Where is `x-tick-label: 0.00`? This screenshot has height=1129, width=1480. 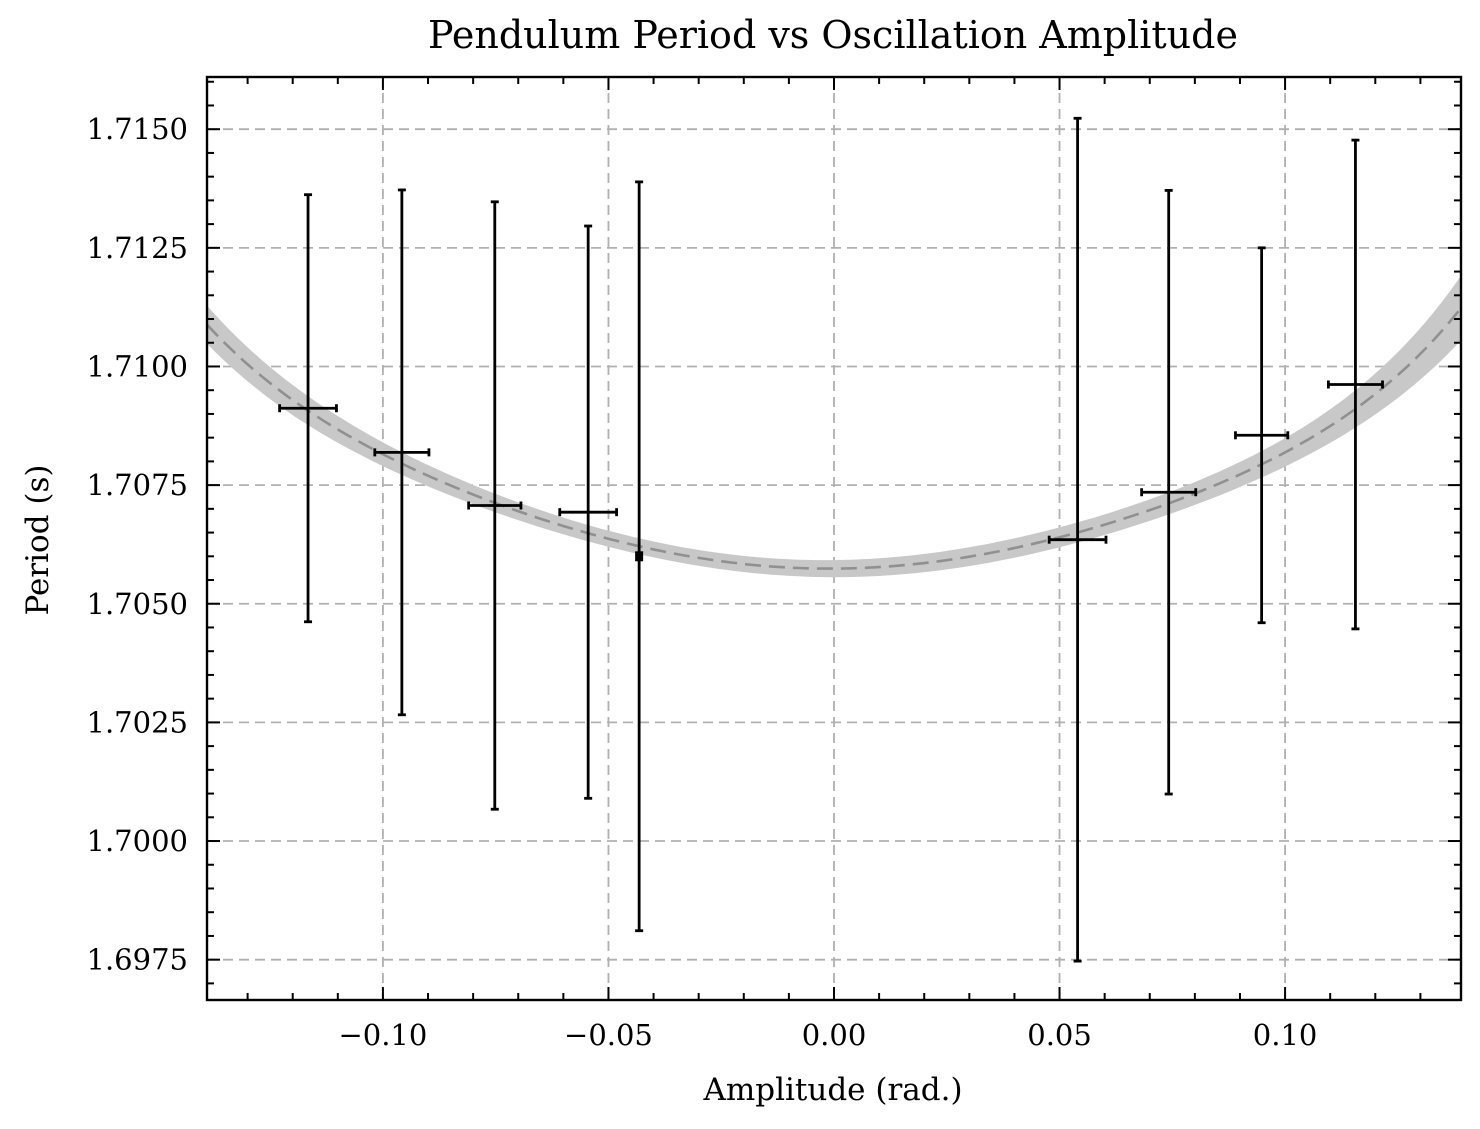
x-tick-label: 0.00 is located at coordinates (834, 1035).